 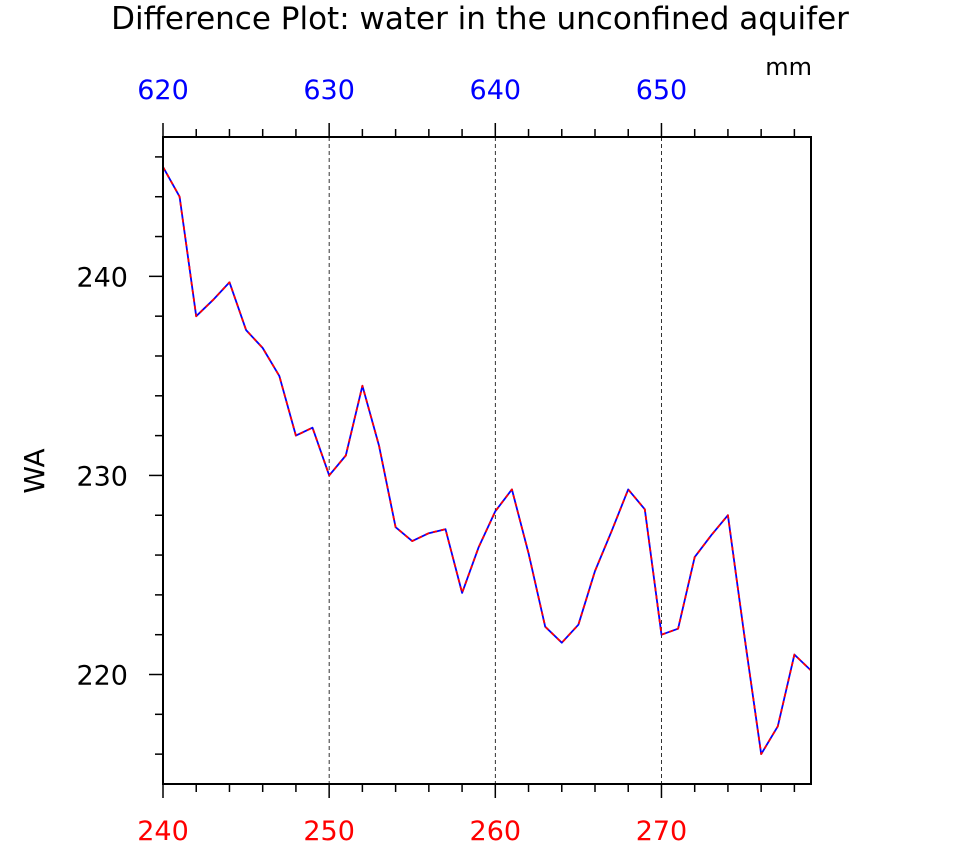 I want to click on x-tick-label-0: 240, so click(x=163, y=830).